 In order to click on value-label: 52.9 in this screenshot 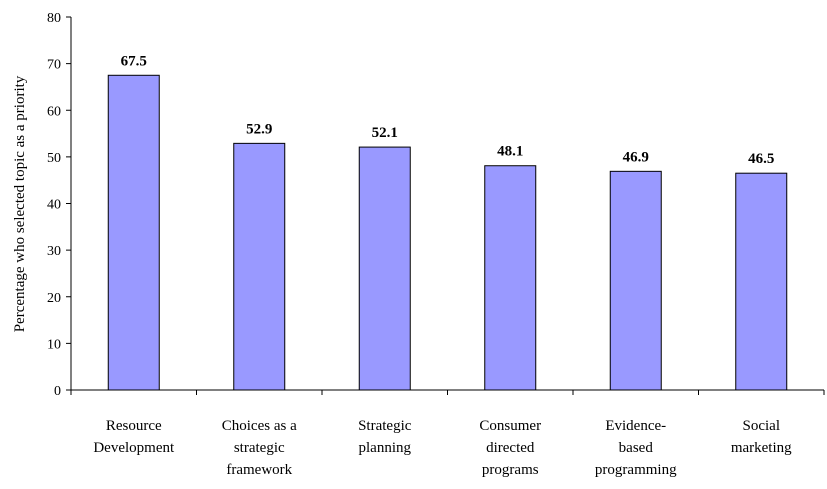, I will do `click(259, 129)`.